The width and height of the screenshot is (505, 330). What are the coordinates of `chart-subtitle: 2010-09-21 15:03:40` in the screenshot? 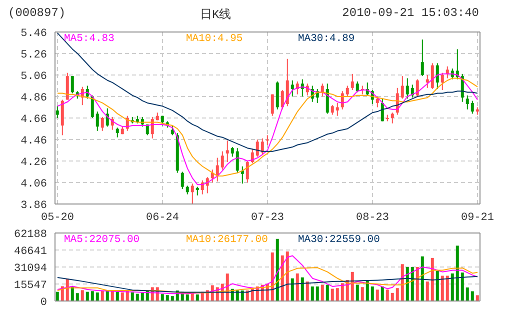 It's located at (410, 13).